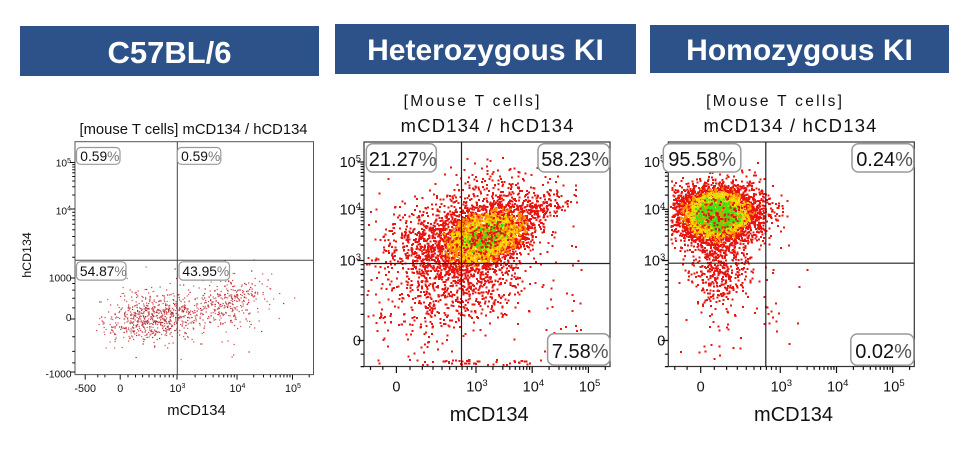 The image size is (964, 455). Describe the element at coordinates (85, 389) in the screenshot. I see `svg-text: -500` at that location.